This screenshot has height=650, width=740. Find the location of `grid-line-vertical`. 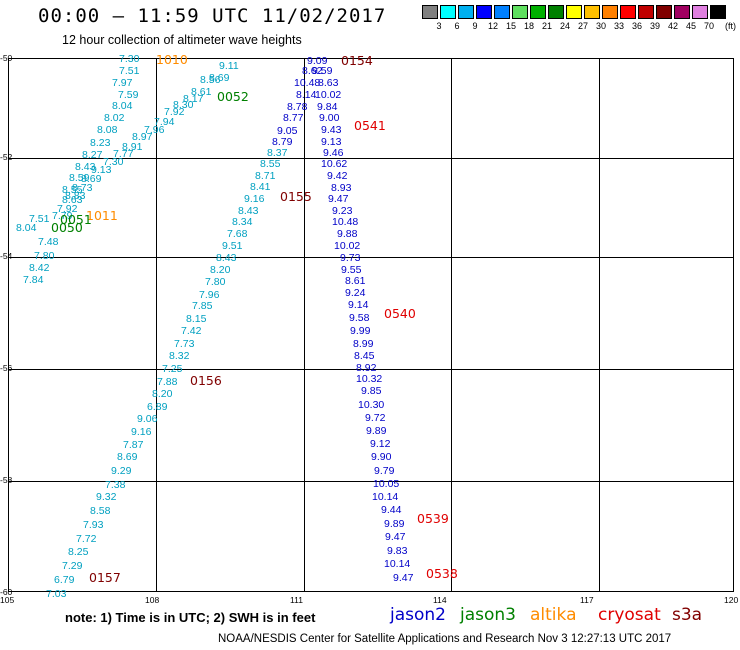

grid-line-vertical is located at coordinates (599, 325).